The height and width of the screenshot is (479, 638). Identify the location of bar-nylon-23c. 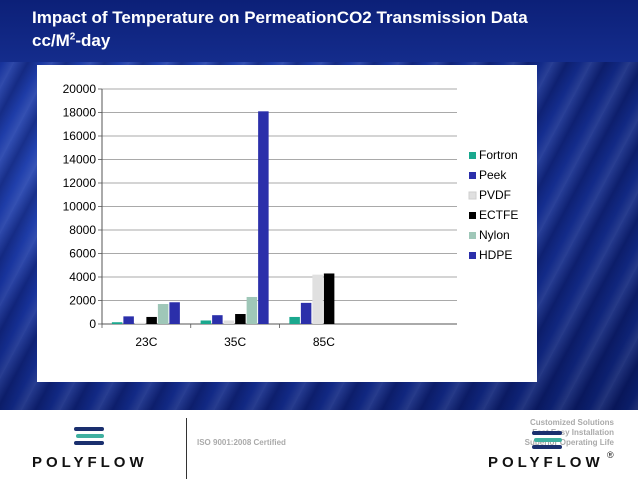
(163, 314).